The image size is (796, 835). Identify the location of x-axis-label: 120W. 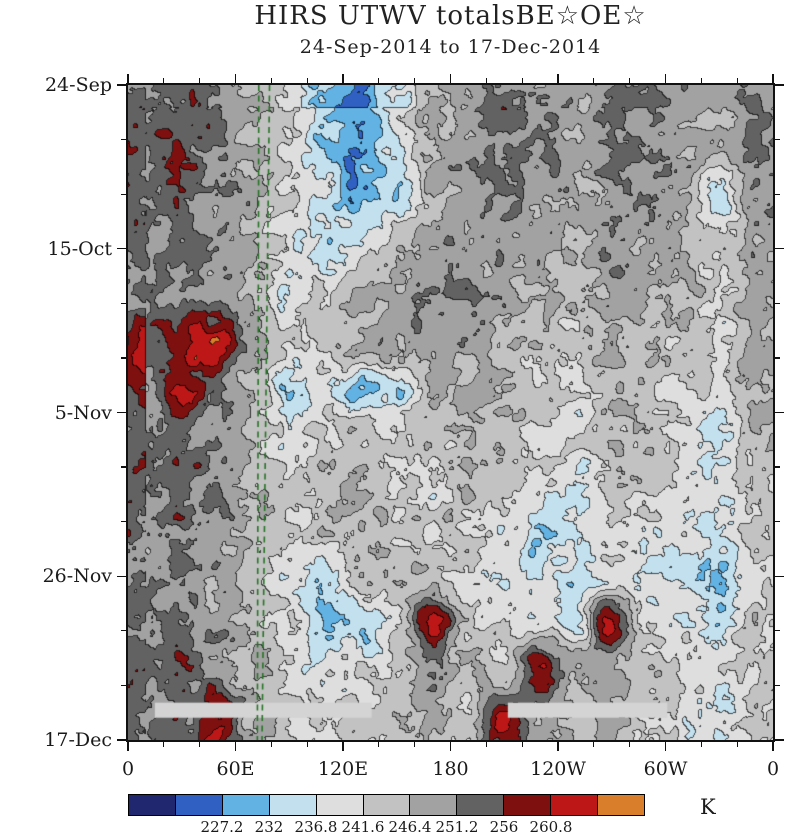
(558, 769).